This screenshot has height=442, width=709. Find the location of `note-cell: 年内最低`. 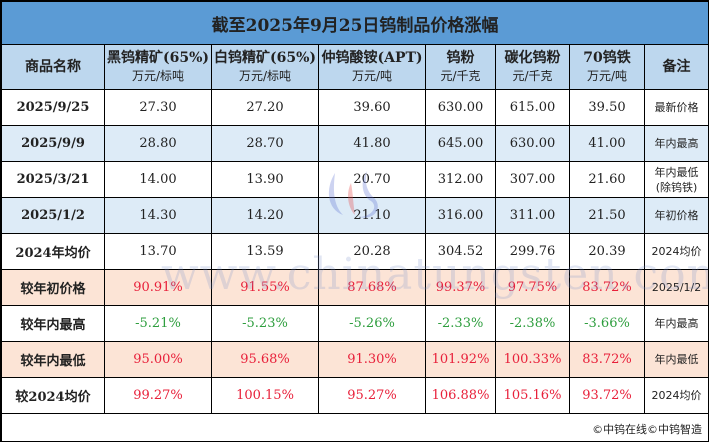

note-cell: 年内最低 is located at coordinates (675, 359).